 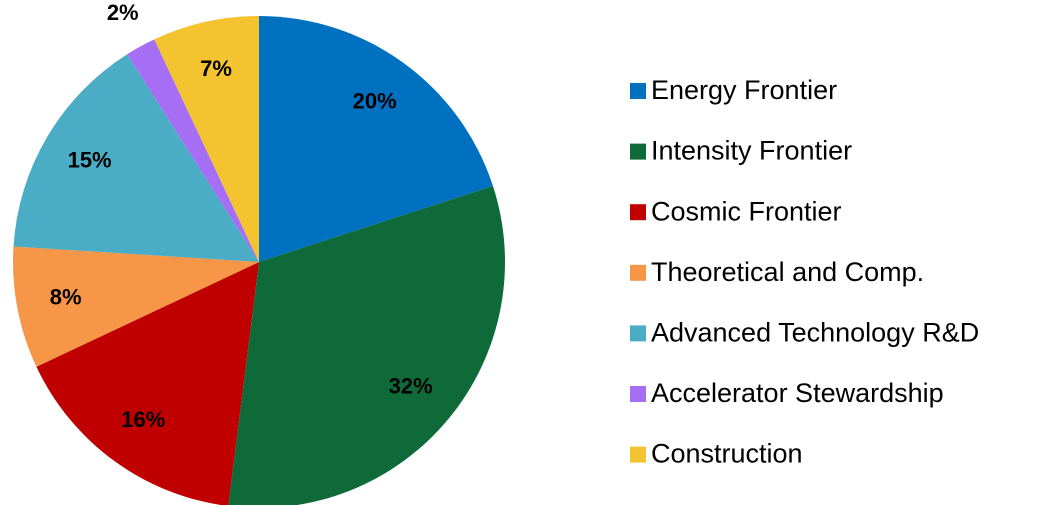 What do you see at coordinates (90, 160) in the screenshot?
I see `slice-label: 15%` at bounding box center [90, 160].